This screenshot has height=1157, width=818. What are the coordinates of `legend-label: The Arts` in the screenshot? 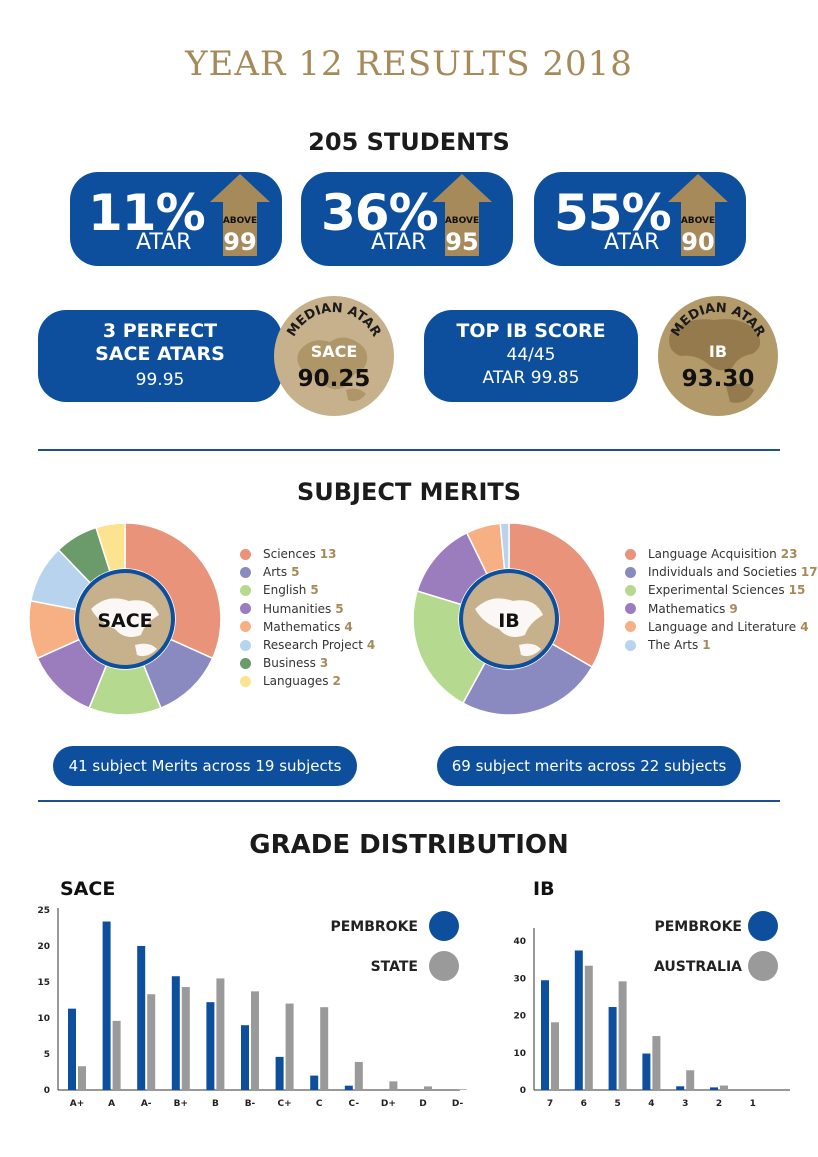 It's located at (673, 645).